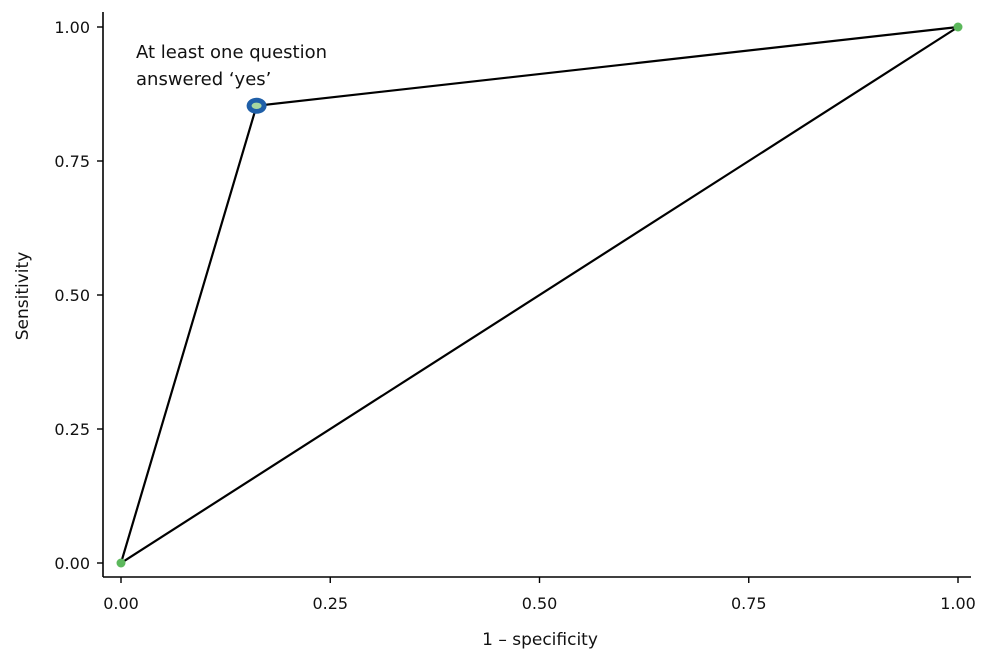 Image resolution: width=984 pixels, height=654 pixels. Describe the element at coordinates (540, 640) in the screenshot. I see `x-axis-title: 1 – specificity` at that location.